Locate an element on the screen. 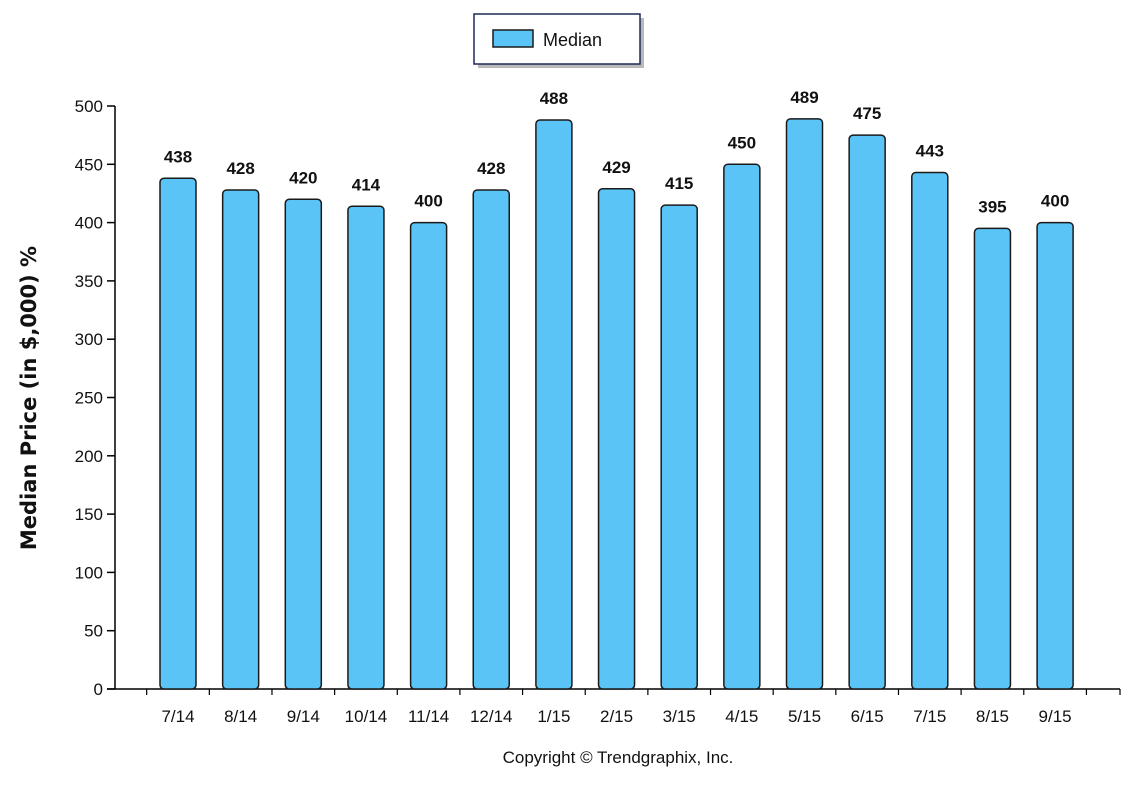 The image size is (1140, 787). data-label-2-15: 429 is located at coordinates (616, 167).